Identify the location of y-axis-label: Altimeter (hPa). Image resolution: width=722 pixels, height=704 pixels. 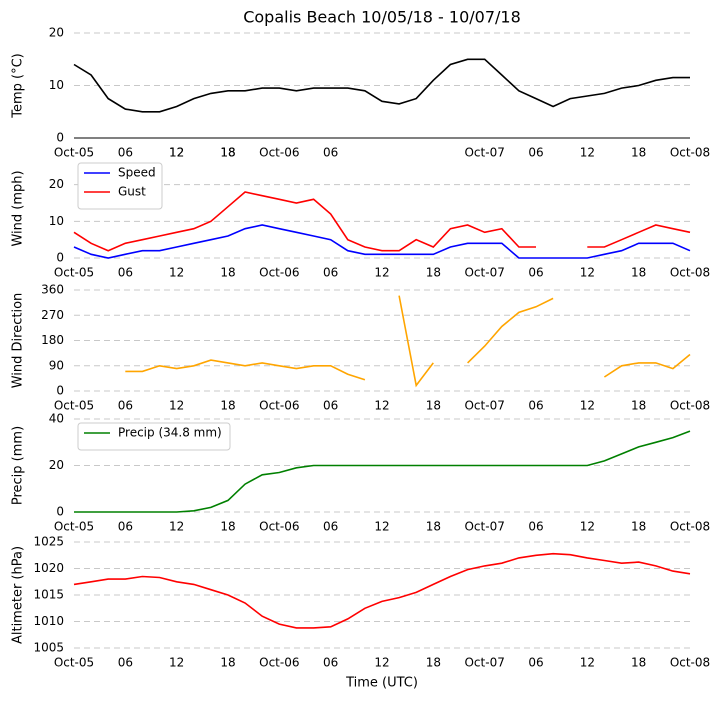
(18, 595).